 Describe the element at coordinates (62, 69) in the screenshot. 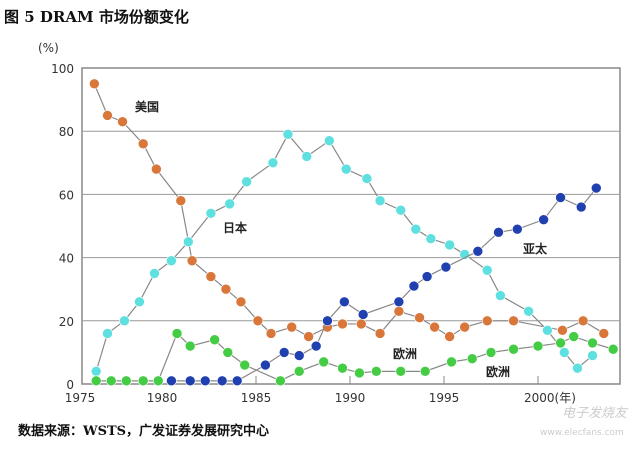

I see `y-tick-label: 100` at that location.